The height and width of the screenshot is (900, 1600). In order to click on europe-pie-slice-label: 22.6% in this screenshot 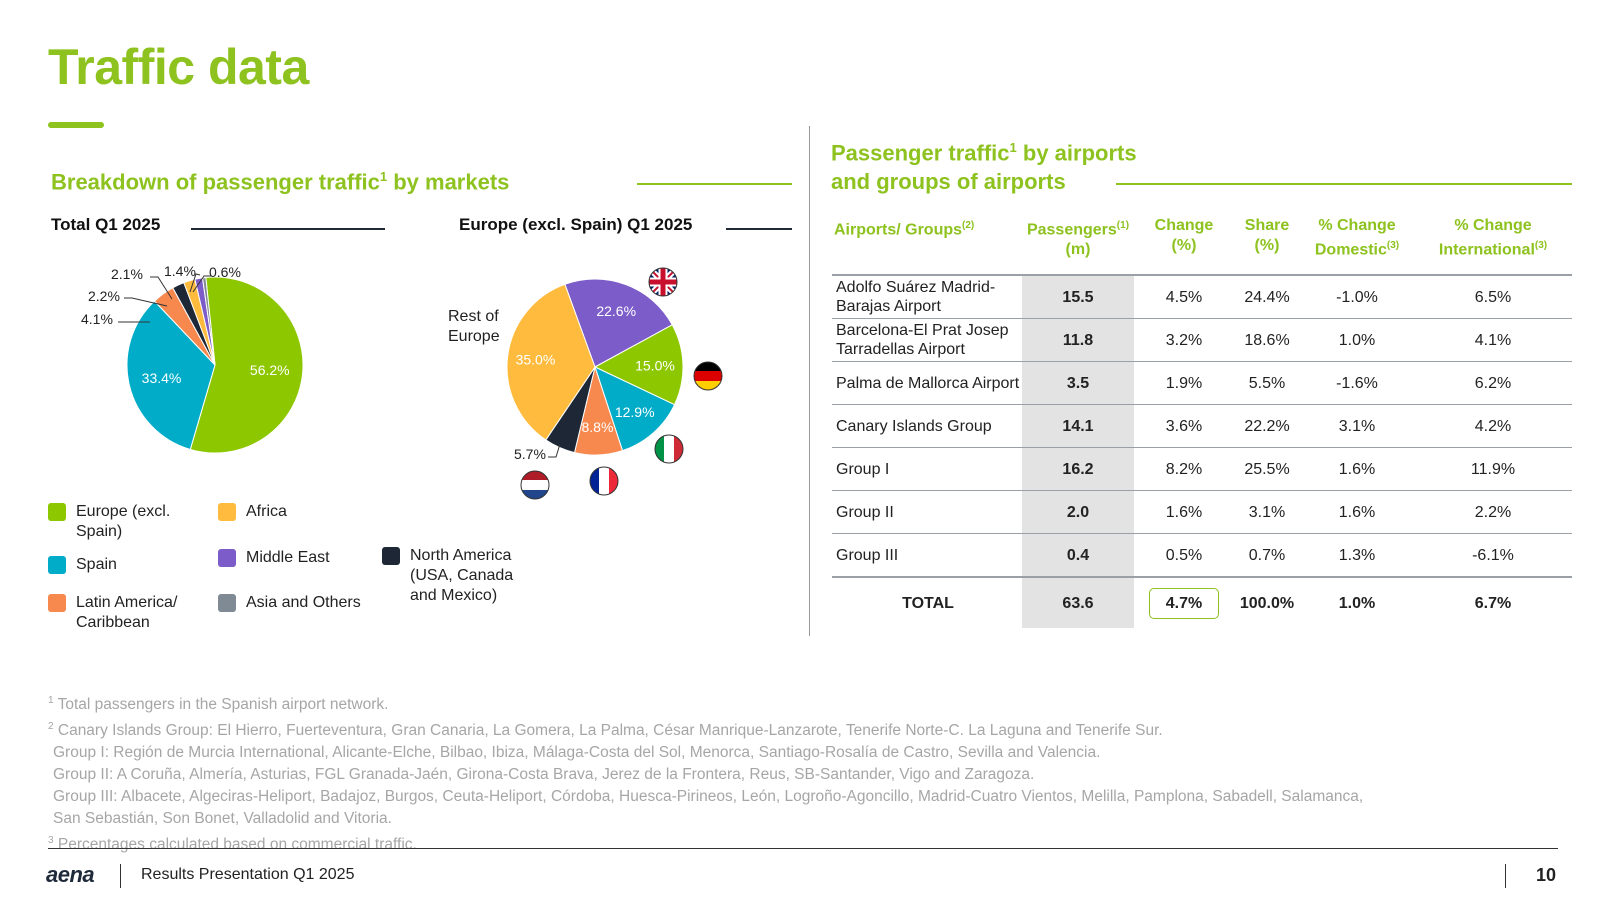, I will do `click(616, 311)`.